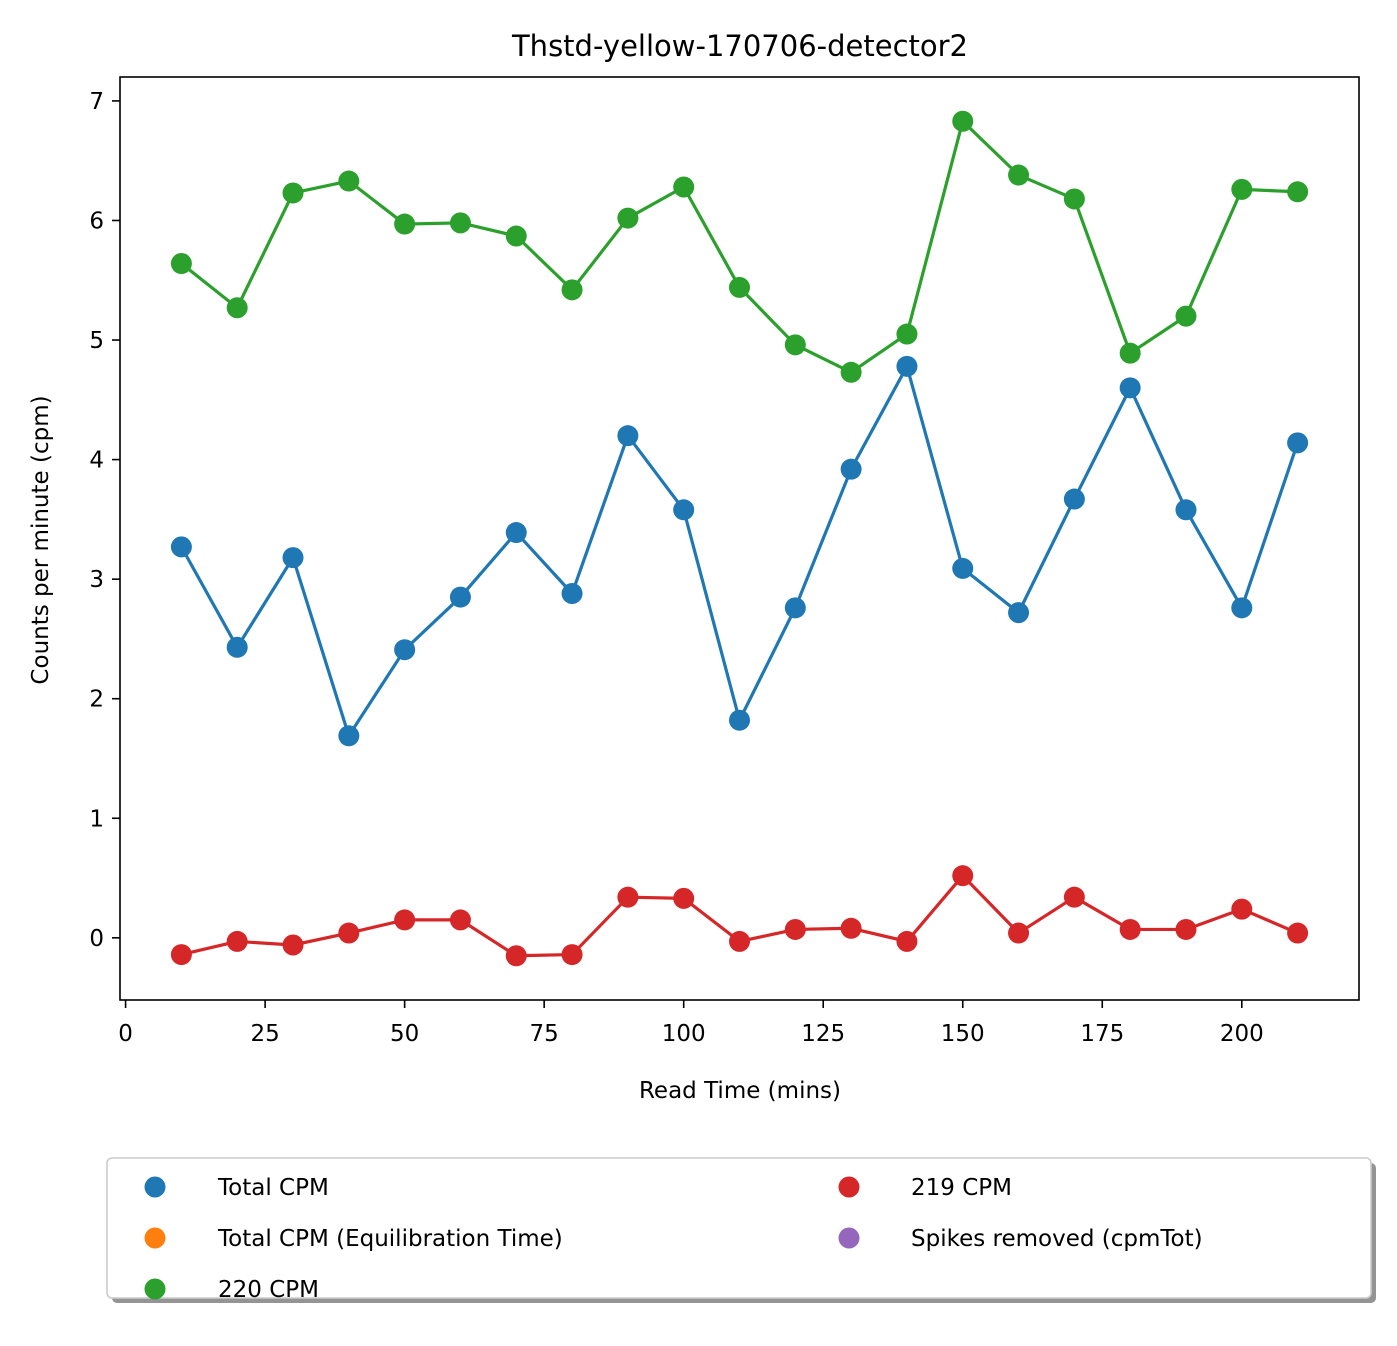 The height and width of the screenshot is (1346, 1397). Describe the element at coordinates (1057, 1239) in the screenshot. I see `legend-label: Spikes removed (cpmTot)` at that location.